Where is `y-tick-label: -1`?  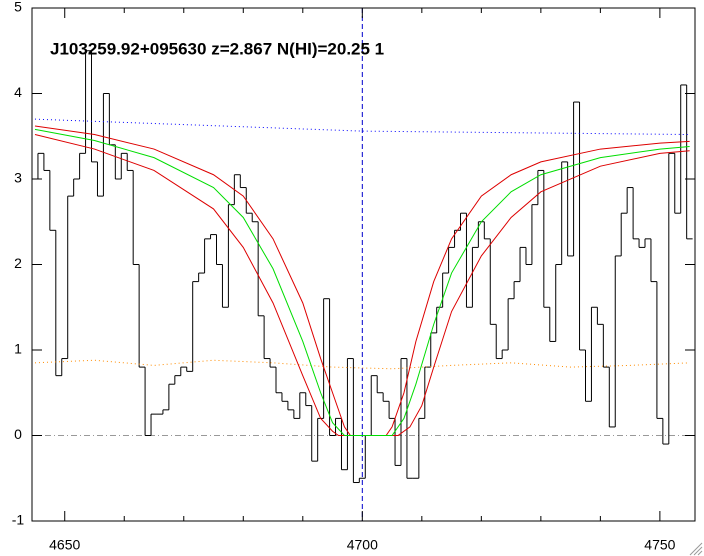 y-tick-label: -1 is located at coordinates (18, 520).